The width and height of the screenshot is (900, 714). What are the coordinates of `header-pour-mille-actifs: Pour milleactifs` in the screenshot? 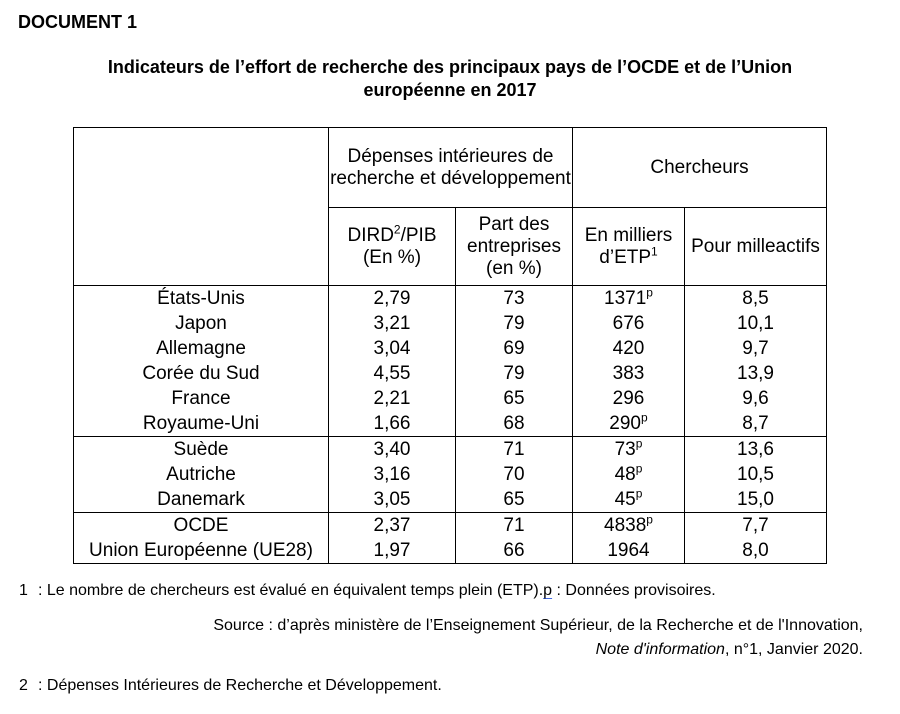 It's located at (755, 246).